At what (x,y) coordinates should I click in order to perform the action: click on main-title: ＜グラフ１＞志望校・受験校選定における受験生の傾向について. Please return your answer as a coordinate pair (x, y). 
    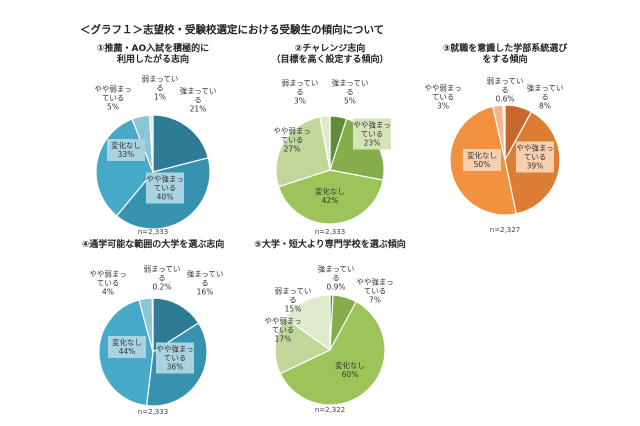
    Looking at the image, I should click on (232, 30).